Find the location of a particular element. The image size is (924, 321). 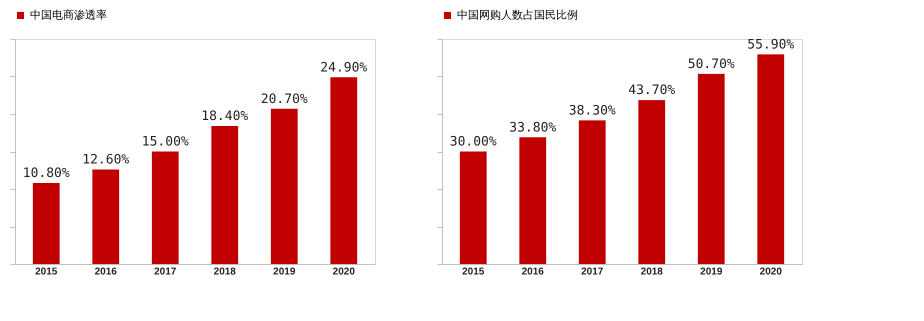

data-label: 55.90% is located at coordinates (770, 44).